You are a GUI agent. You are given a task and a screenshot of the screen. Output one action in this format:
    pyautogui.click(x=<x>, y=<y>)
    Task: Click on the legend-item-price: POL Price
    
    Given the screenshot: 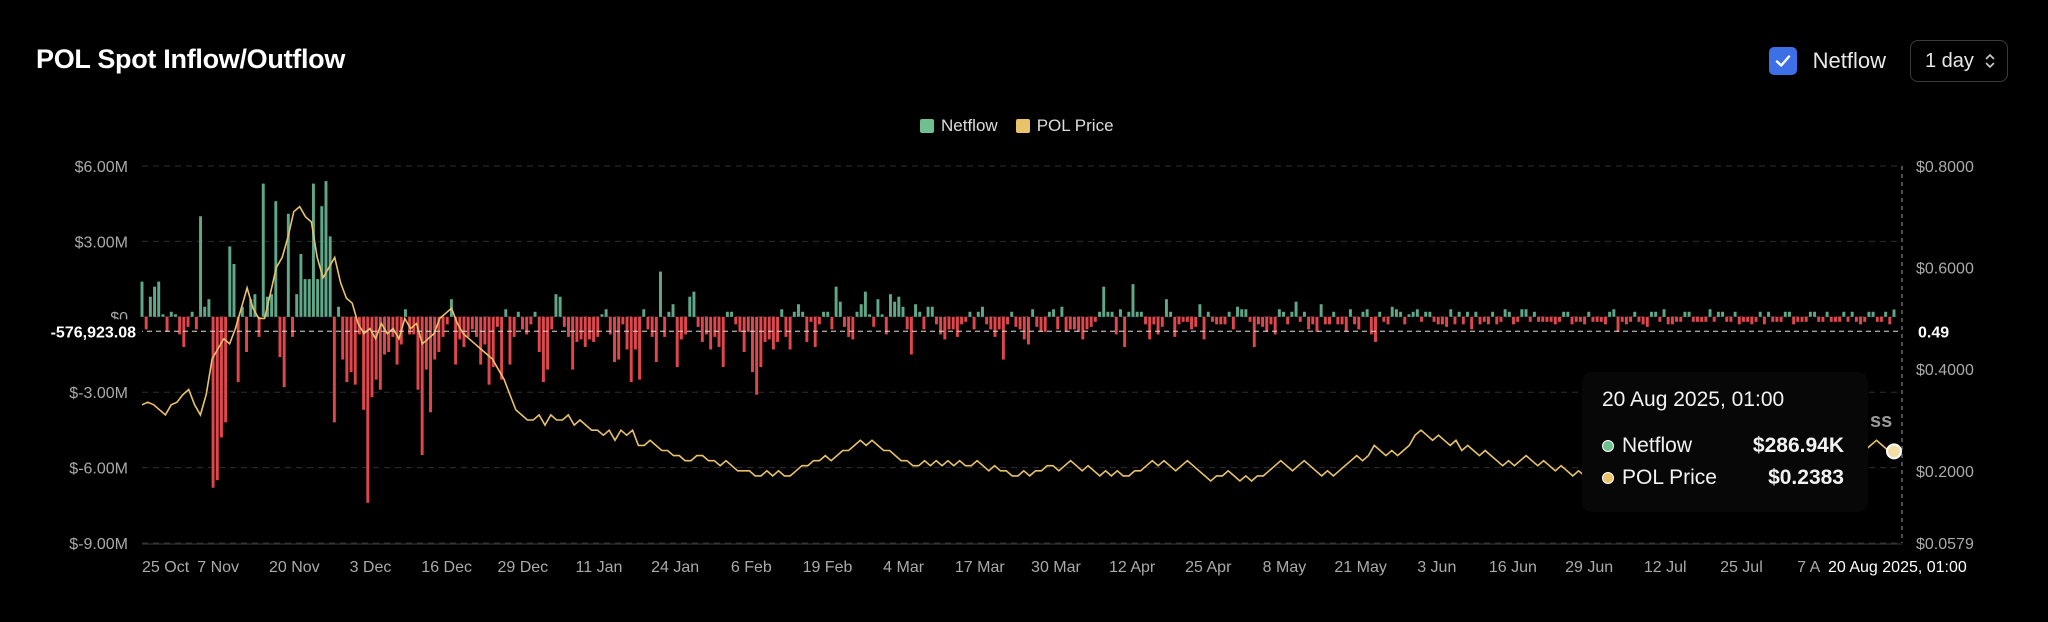 What is the action you would take?
    pyautogui.click(x=1064, y=126)
    